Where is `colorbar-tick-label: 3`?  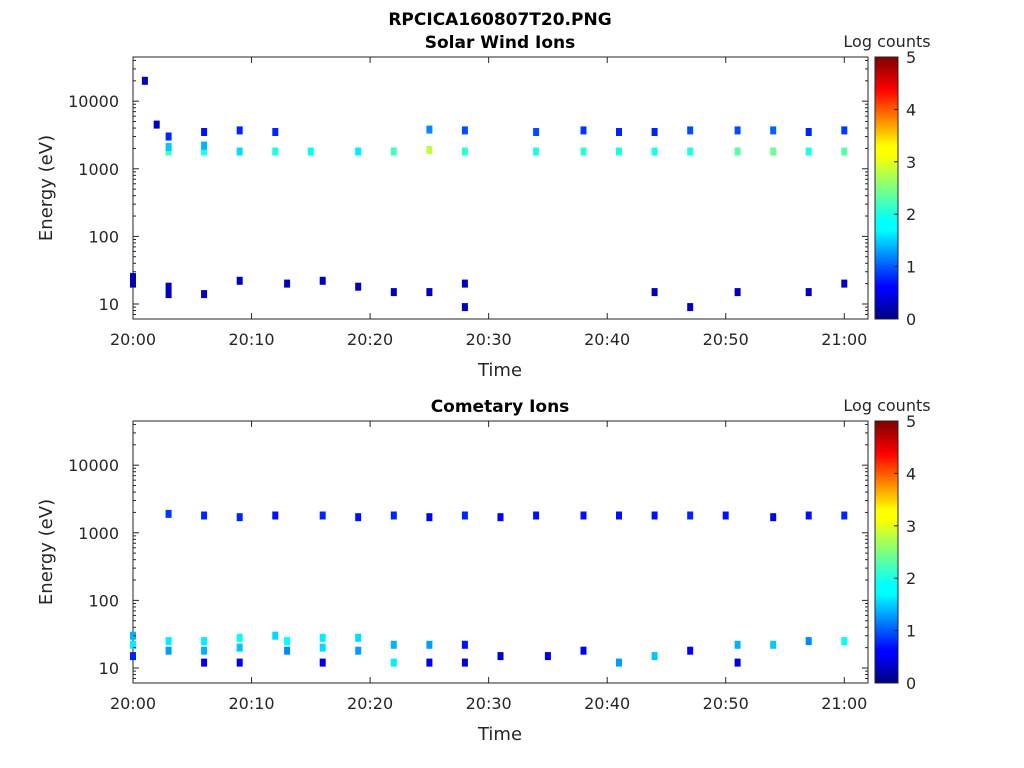 colorbar-tick-label: 3 is located at coordinates (911, 162).